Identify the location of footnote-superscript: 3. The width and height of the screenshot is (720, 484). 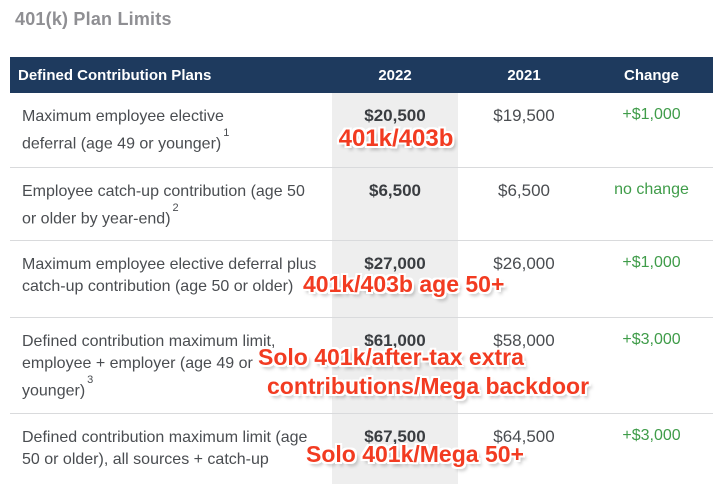
(90, 380).